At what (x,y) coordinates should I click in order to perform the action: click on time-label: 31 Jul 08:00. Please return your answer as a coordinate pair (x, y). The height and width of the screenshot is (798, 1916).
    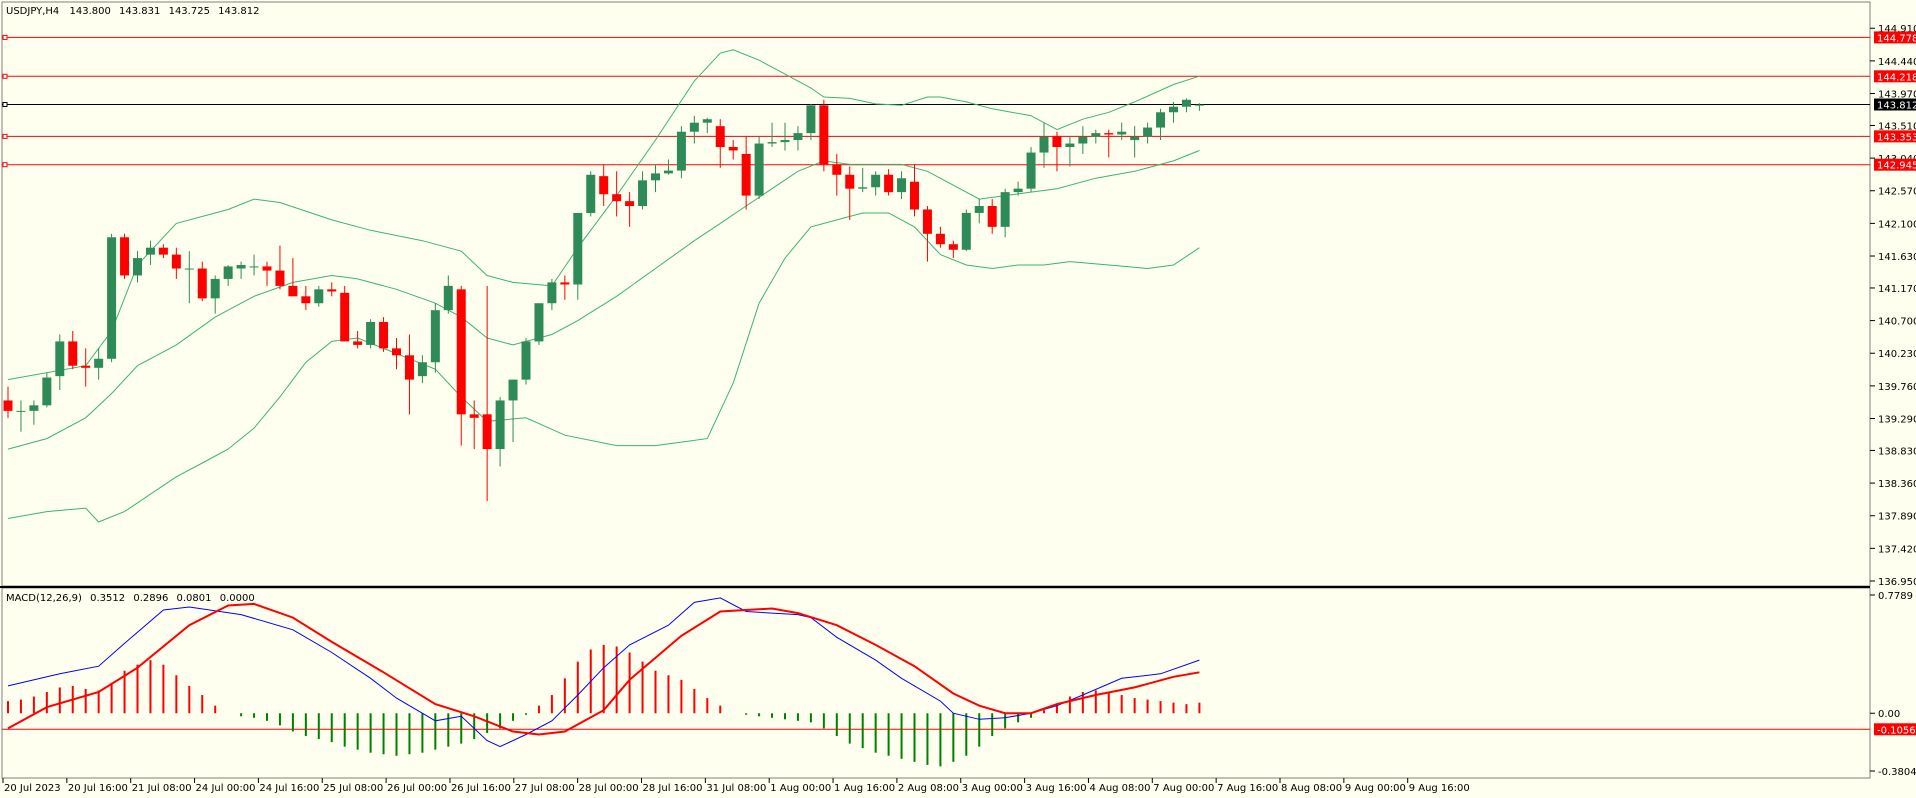
    Looking at the image, I should click on (736, 788).